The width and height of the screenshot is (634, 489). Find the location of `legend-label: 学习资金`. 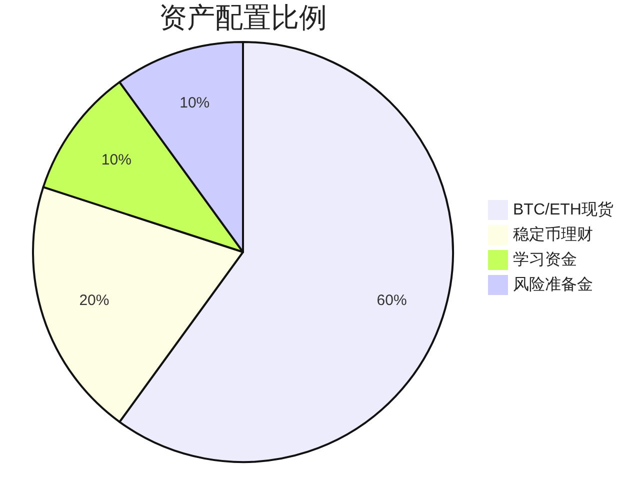

legend-label: 学习资金 is located at coordinates (545, 259).